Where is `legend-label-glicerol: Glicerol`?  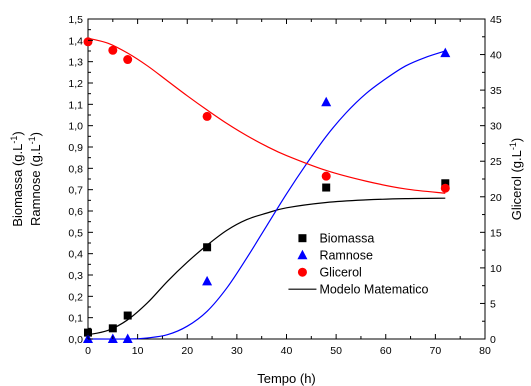
legend-label-glicerol: Glicerol is located at coordinates (340, 273).